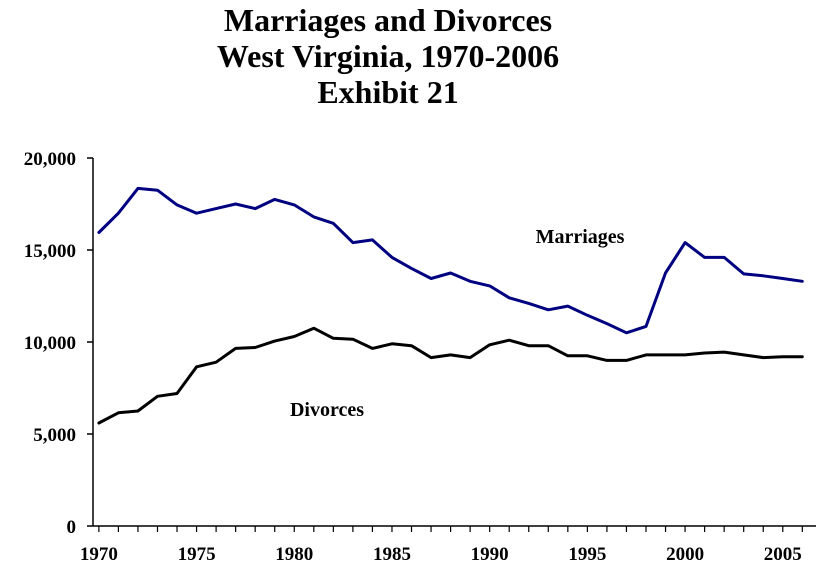  Describe the element at coordinates (54, 435) in the screenshot. I see `y-tick-label: 5,000` at that location.